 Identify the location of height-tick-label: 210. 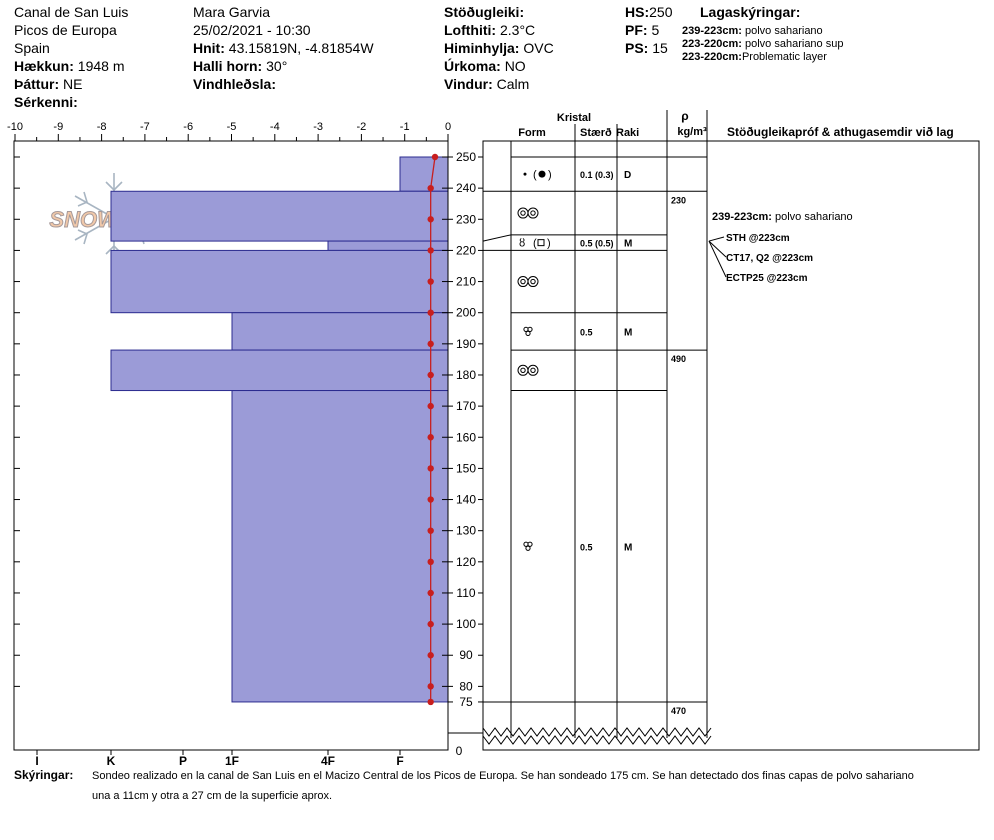
(466, 282).